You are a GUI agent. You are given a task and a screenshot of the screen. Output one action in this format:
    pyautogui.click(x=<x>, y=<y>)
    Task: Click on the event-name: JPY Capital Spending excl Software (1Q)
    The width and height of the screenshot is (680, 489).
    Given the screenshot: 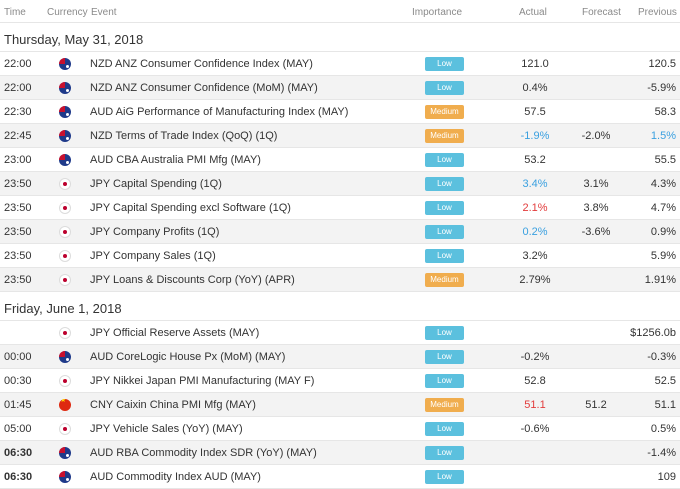 What is the action you would take?
    pyautogui.click(x=190, y=208)
    